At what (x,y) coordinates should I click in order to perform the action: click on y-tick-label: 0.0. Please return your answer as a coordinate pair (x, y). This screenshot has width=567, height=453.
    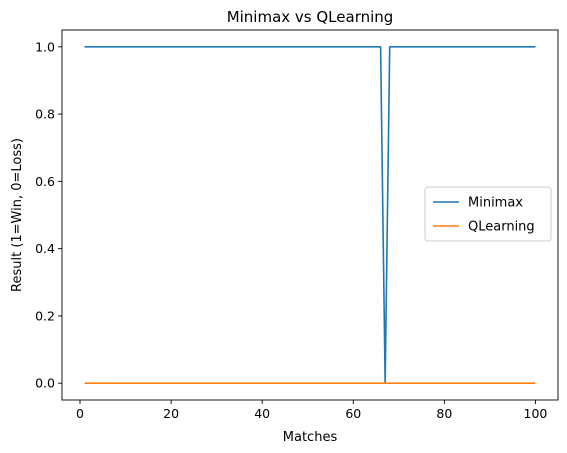
    Looking at the image, I should click on (45, 383).